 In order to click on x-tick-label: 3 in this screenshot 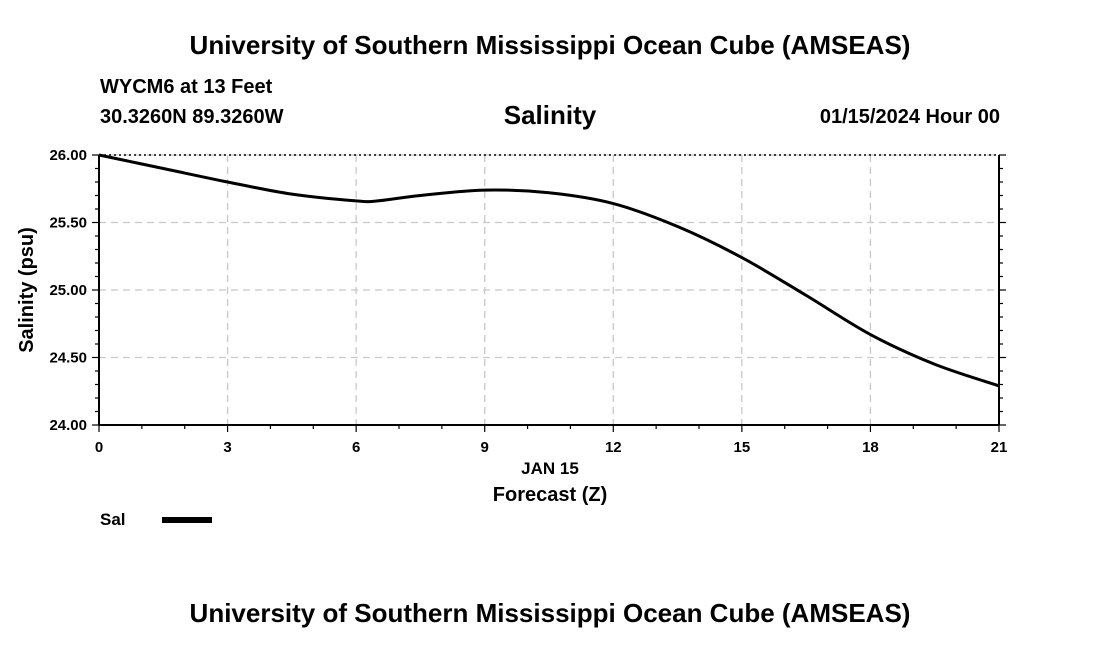, I will do `click(227, 447)`.